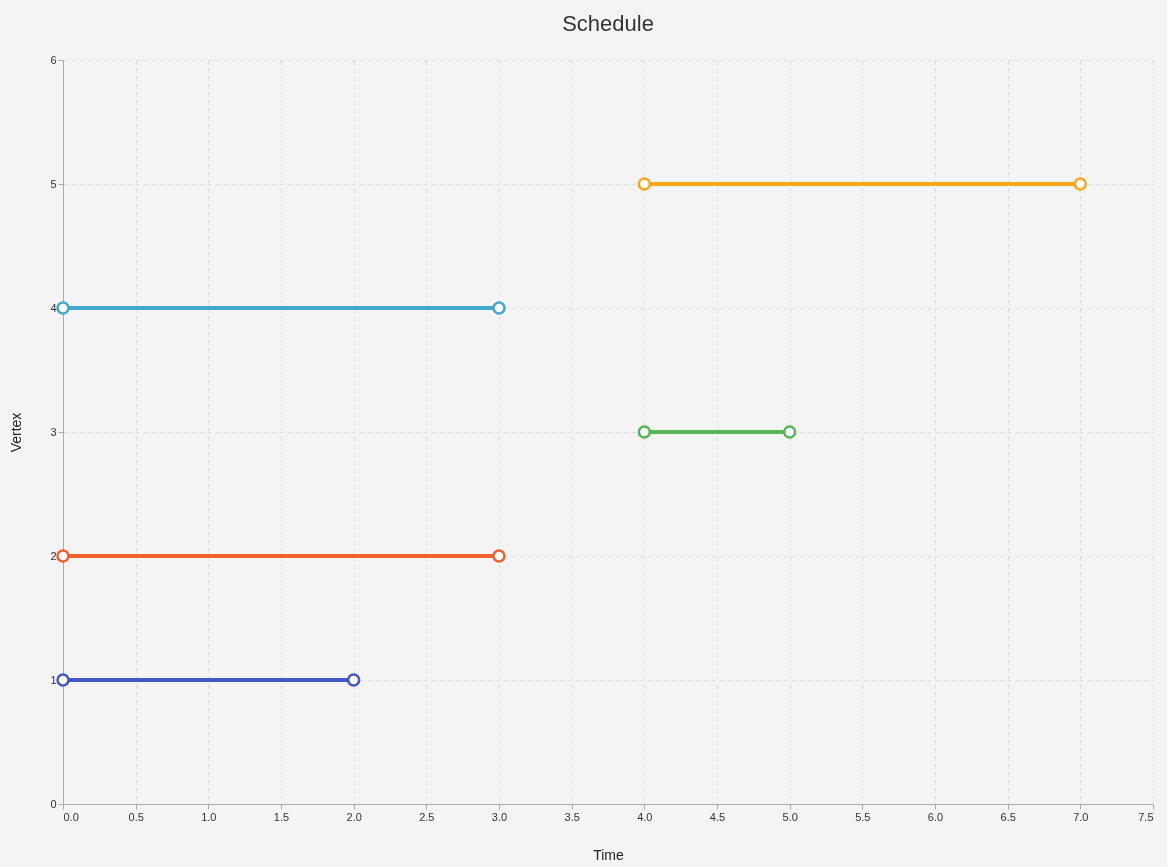 This screenshot has width=1167, height=867. Describe the element at coordinates (53, 555) in the screenshot. I see `y-tick-label: 2` at that location.